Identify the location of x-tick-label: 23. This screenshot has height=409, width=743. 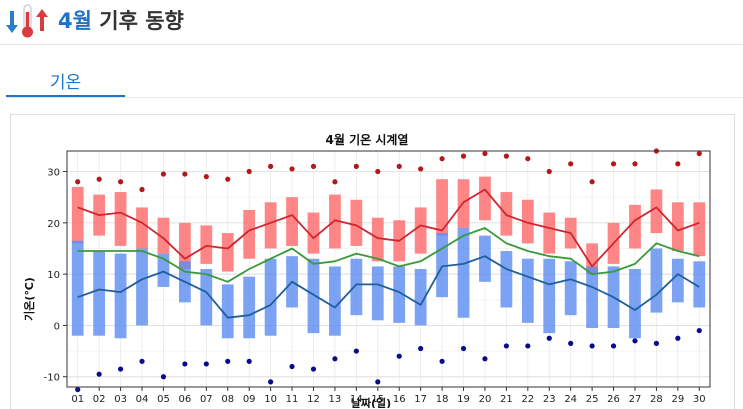
(549, 399).